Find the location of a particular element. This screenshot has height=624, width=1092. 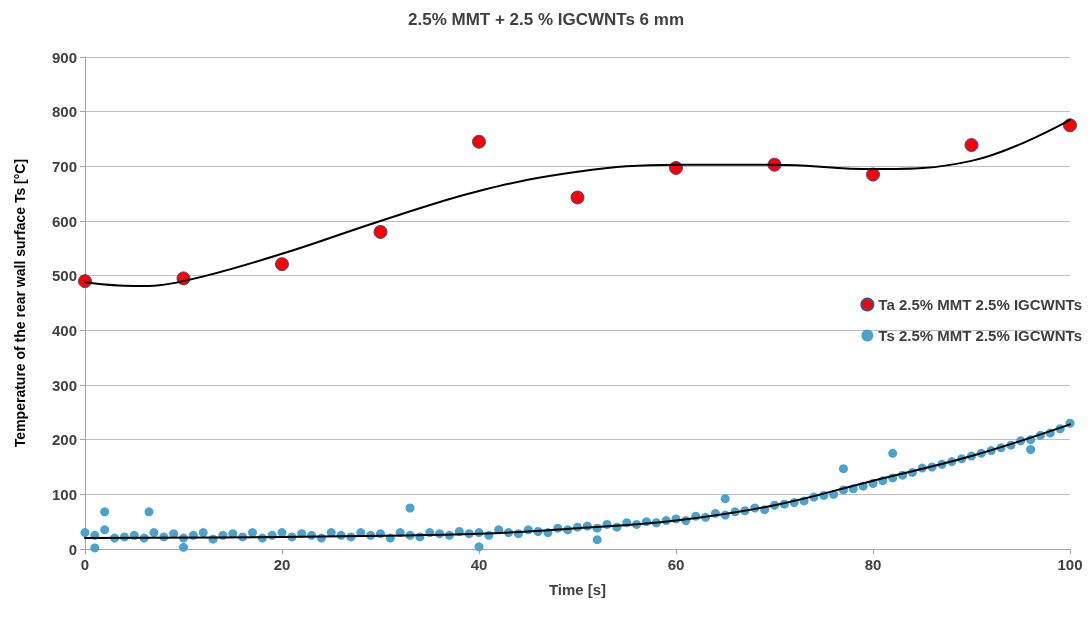

y-tick-label: 200 is located at coordinates (64, 440).